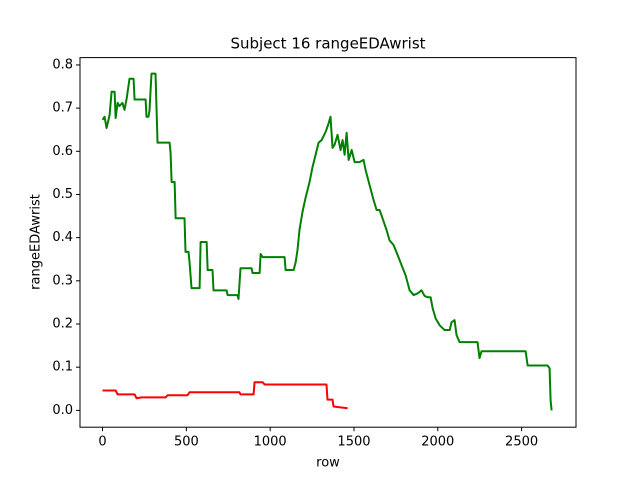 This screenshot has height=480, width=640. Describe the element at coordinates (521, 442) in the screenshot. I see `x-tick-label: 2500` at that location.